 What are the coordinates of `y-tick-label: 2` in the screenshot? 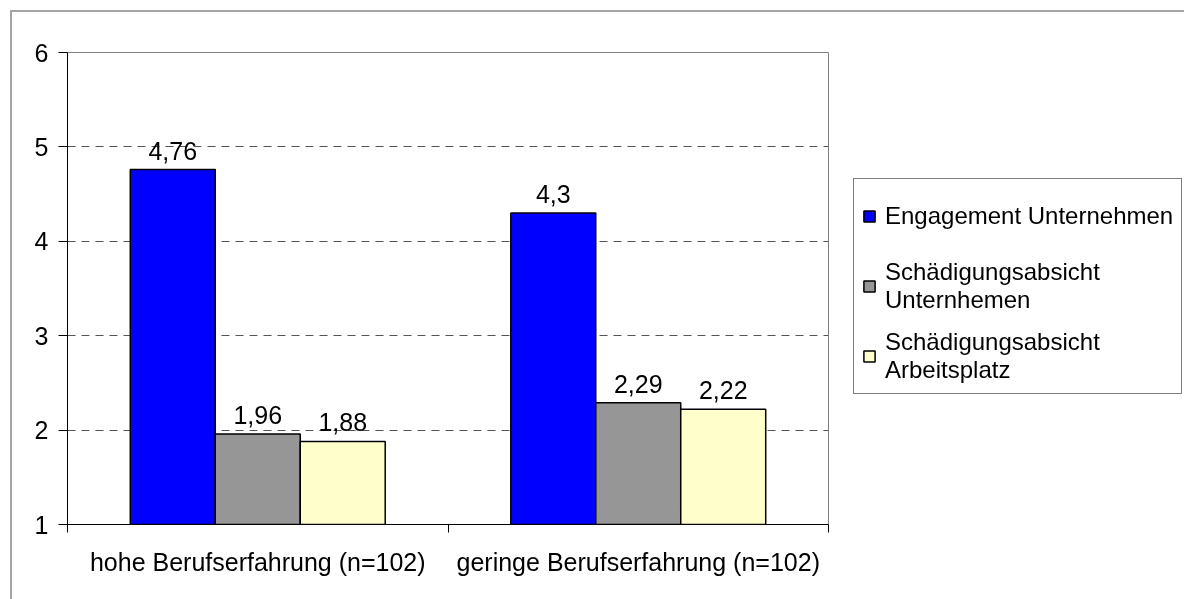 It's located at (41, 430).